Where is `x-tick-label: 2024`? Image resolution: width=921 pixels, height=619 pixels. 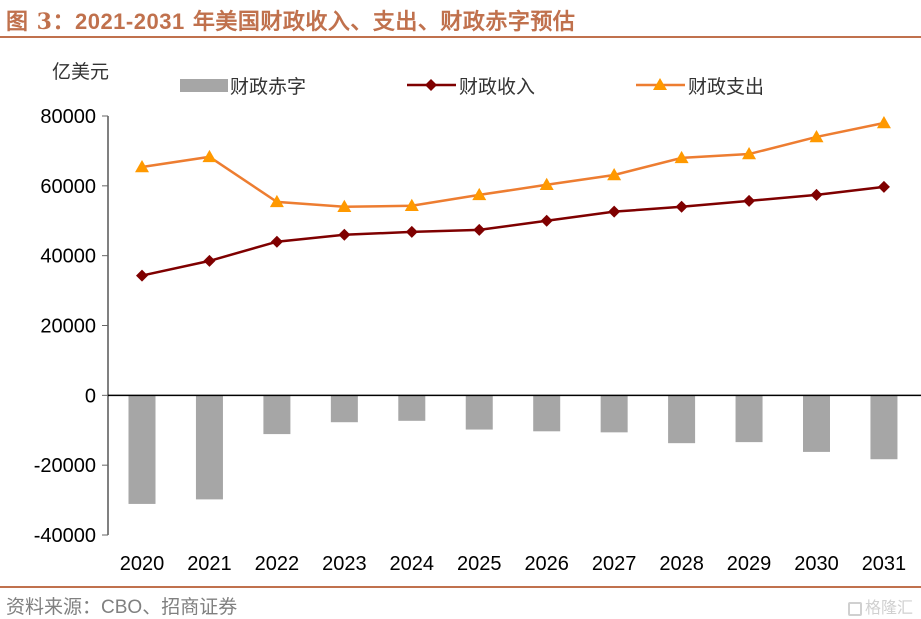 x-tick-label: 2024 is located at coordinates (412, 564).